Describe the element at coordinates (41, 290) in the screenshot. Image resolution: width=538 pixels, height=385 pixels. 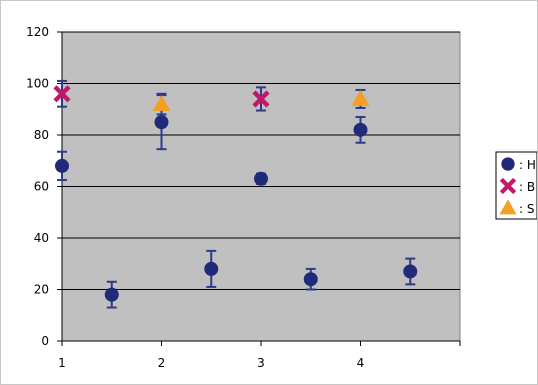
I see `y-tick-label: 20` at that location.